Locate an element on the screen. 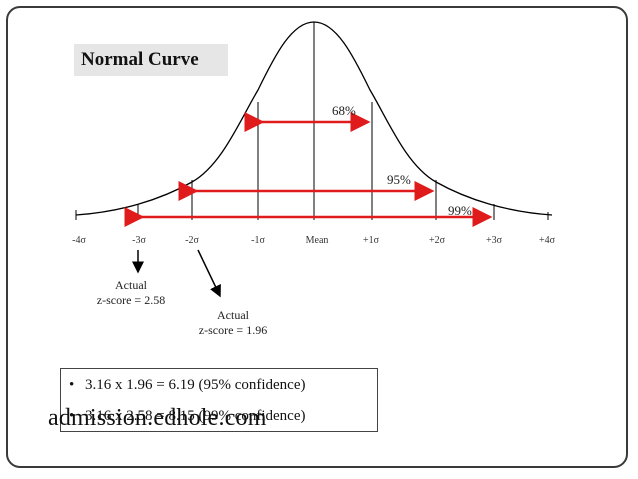  title-background is located at coordinates (151, 60).